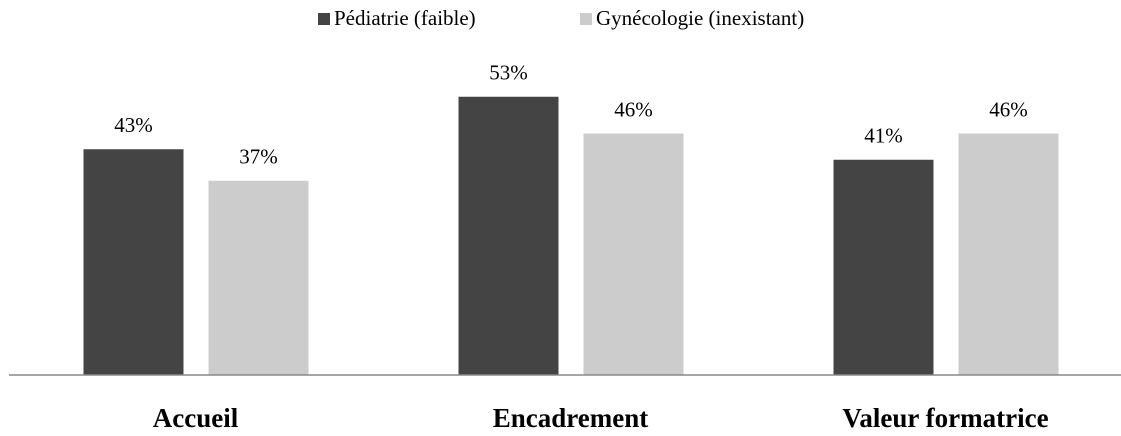  What do you see at coordinates (405, 18) in the screenshot?
I see `legend-label: Pédiatrie (faible)` at bounding box center [405, 18].